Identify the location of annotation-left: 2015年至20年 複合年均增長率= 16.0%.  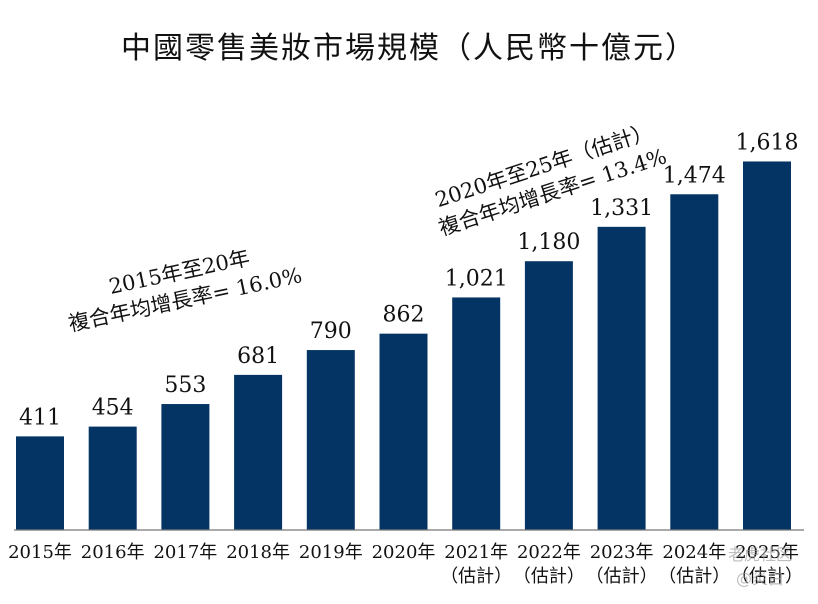
(185, 291).